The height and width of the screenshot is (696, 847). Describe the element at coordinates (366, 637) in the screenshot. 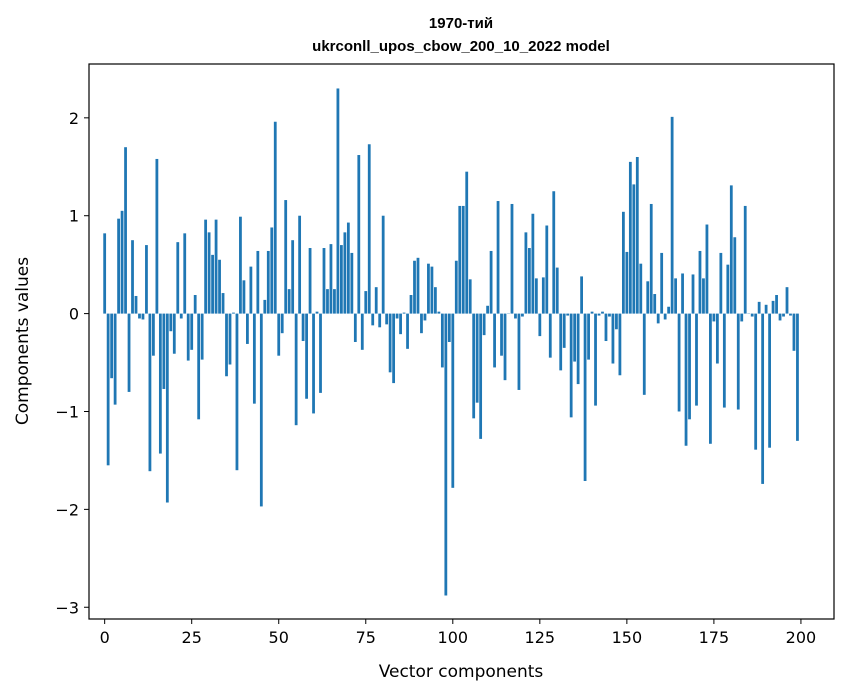

I see `x-tick-label: 75` at that location.